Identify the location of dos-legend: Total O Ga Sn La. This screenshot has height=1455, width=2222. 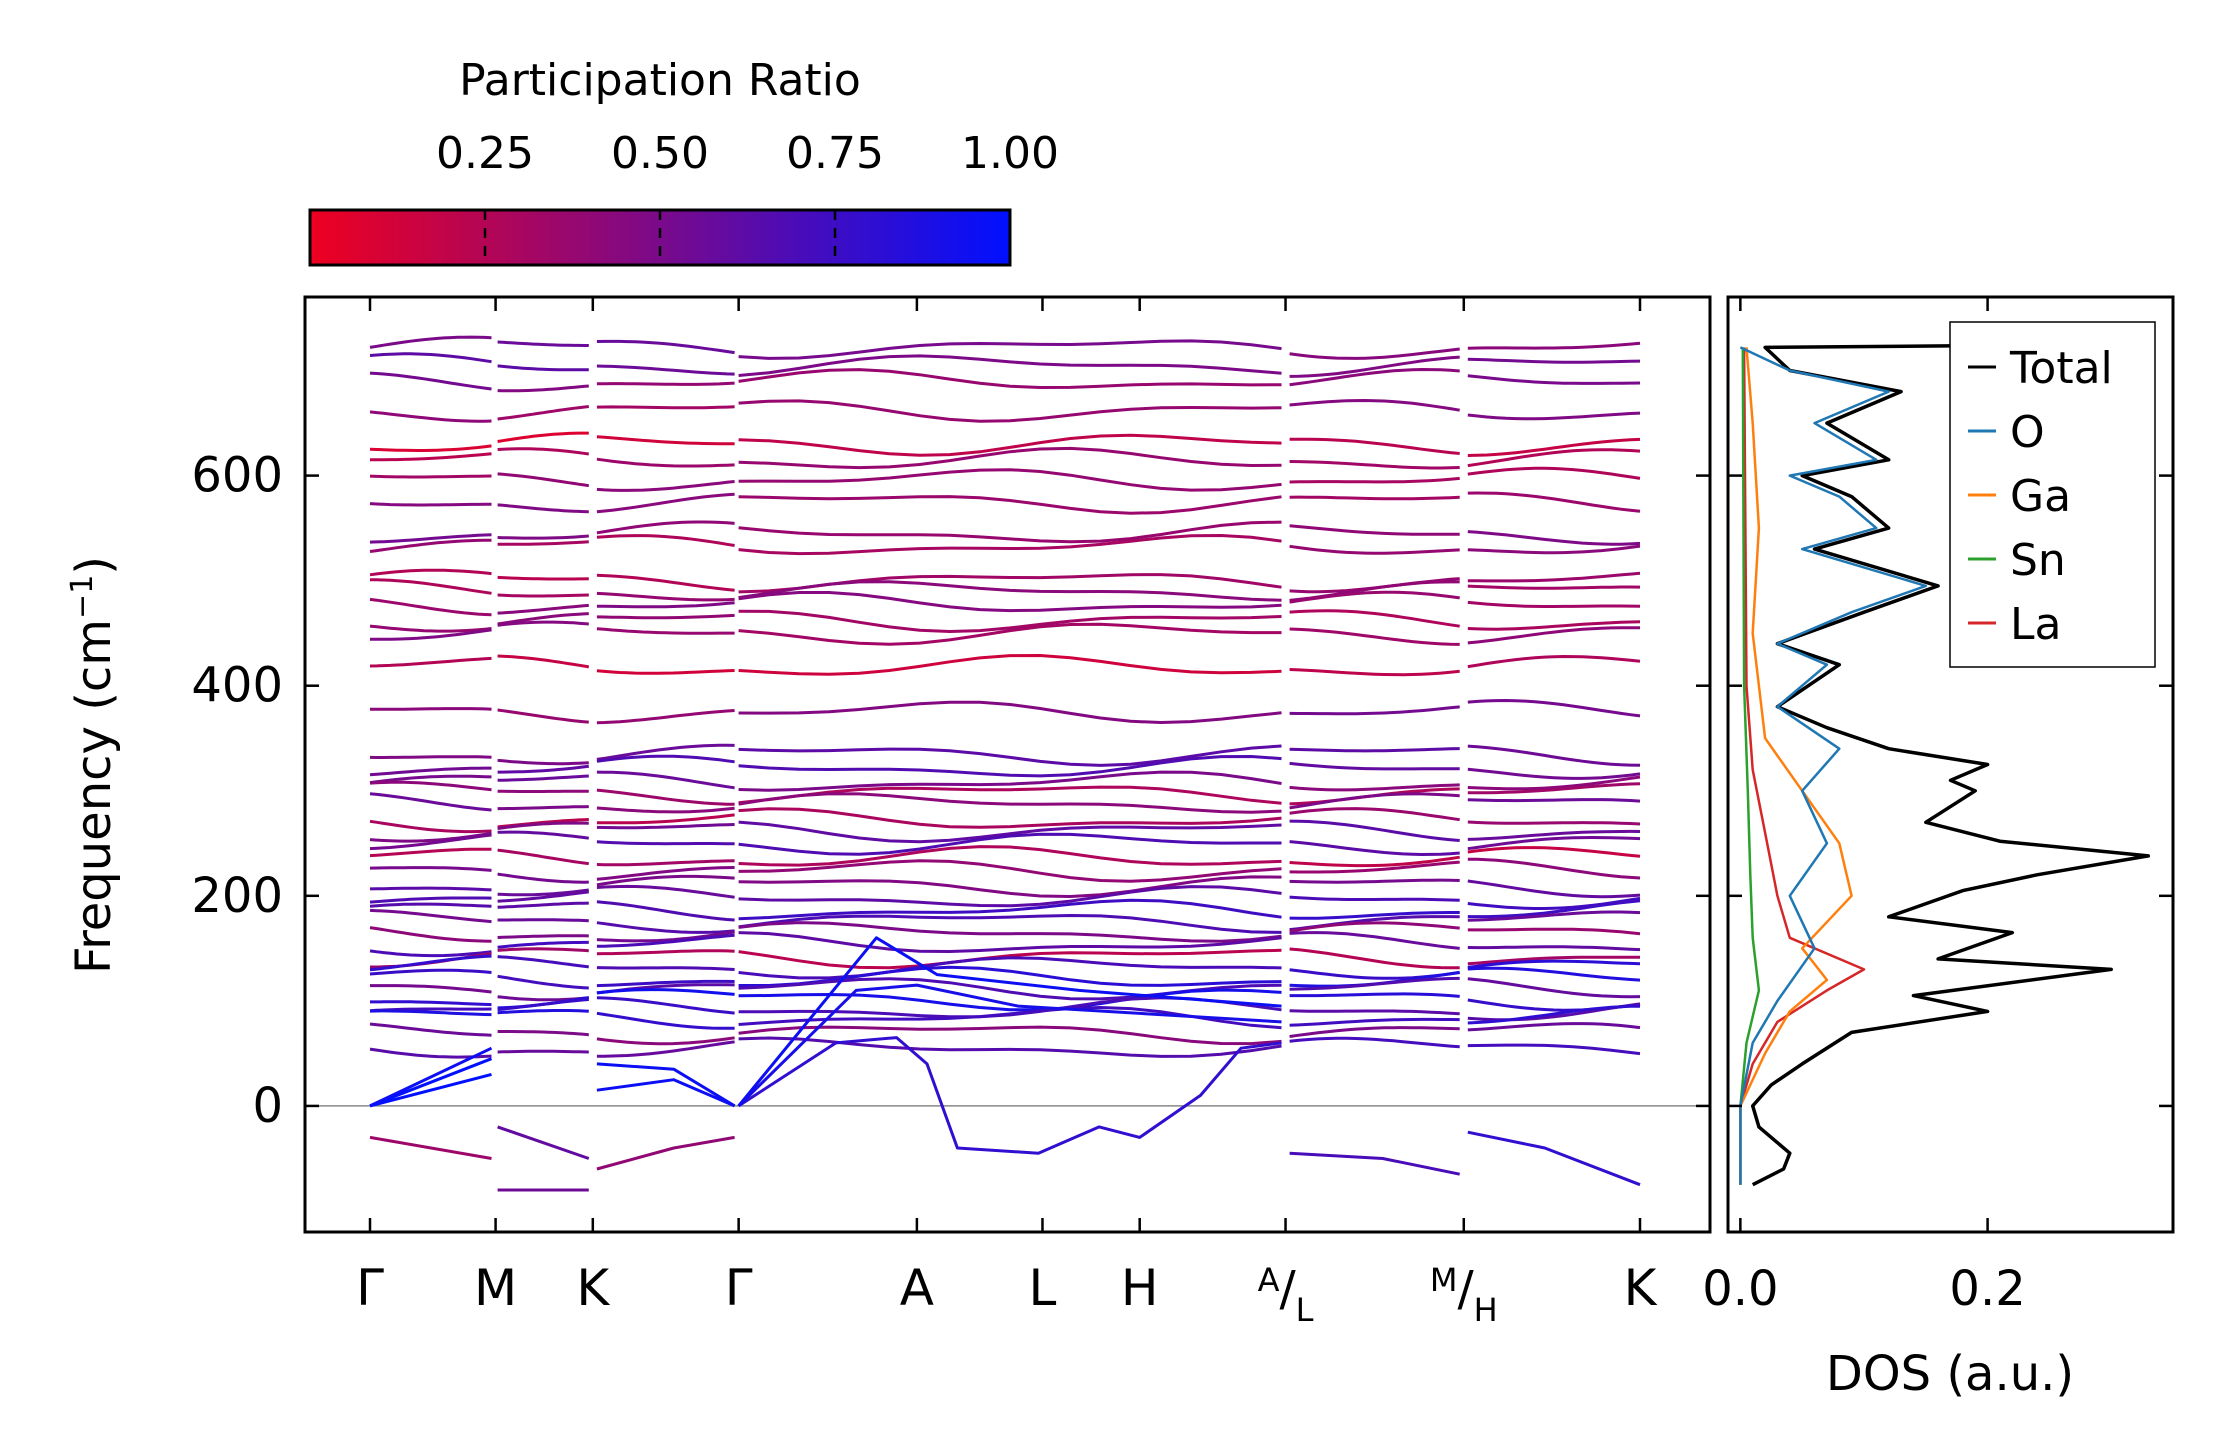
(2052, 494).